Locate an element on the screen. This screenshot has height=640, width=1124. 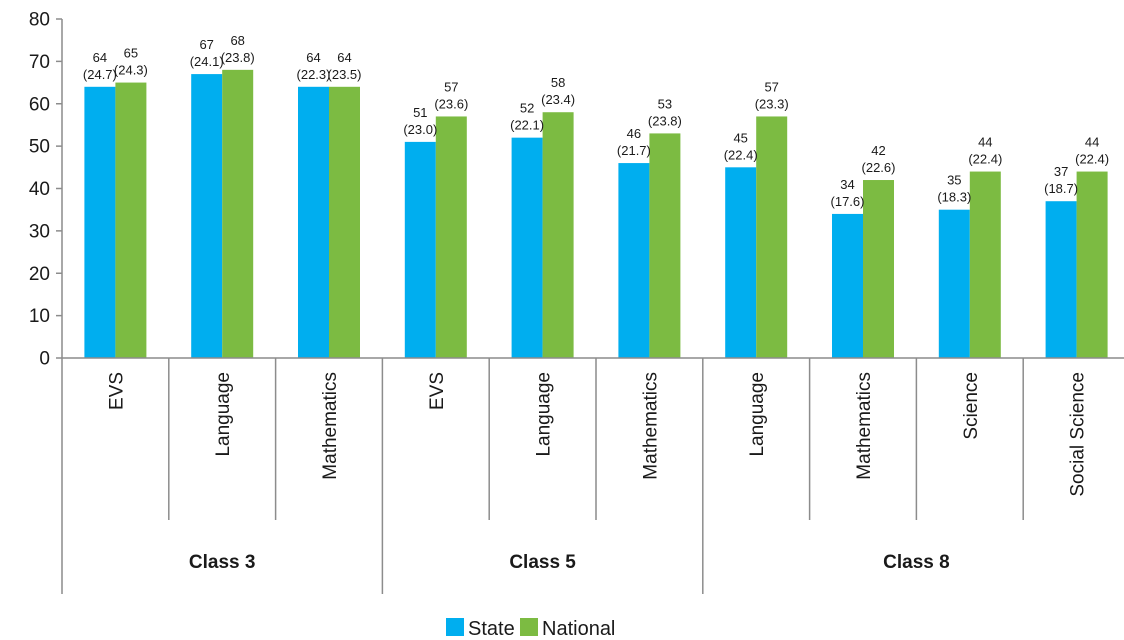
legend: State National is located at coordinates (530, 629).